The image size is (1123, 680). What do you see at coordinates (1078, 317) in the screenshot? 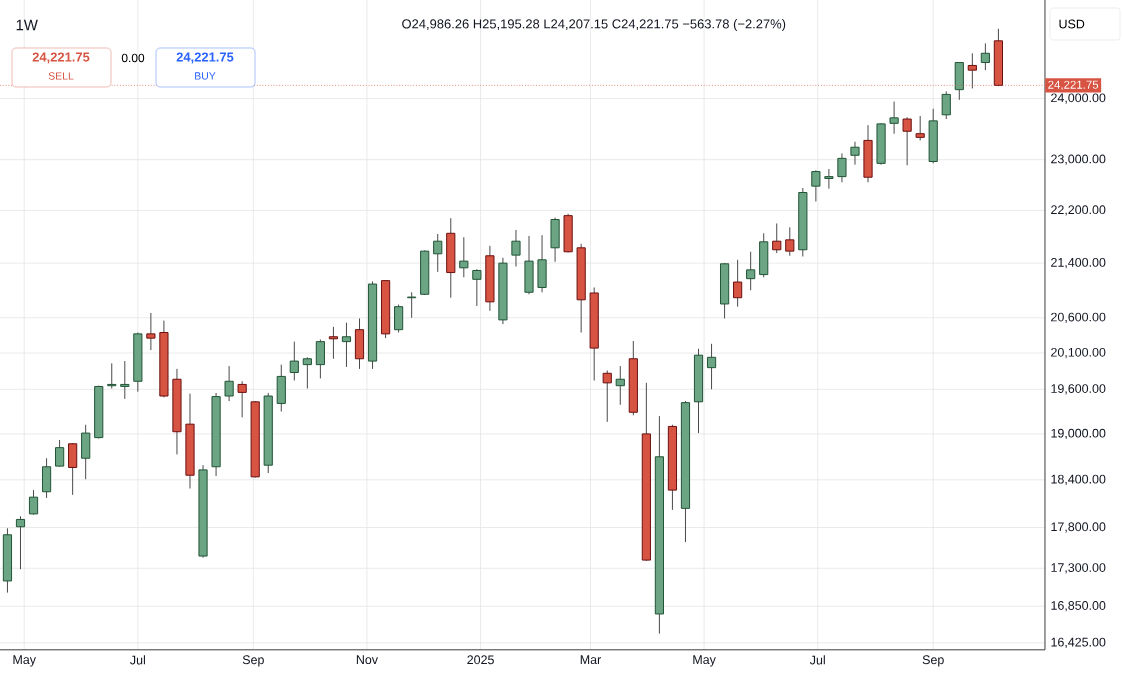
I see `y-tick-label: 20,600.00` at bounding box center [1078, 317].